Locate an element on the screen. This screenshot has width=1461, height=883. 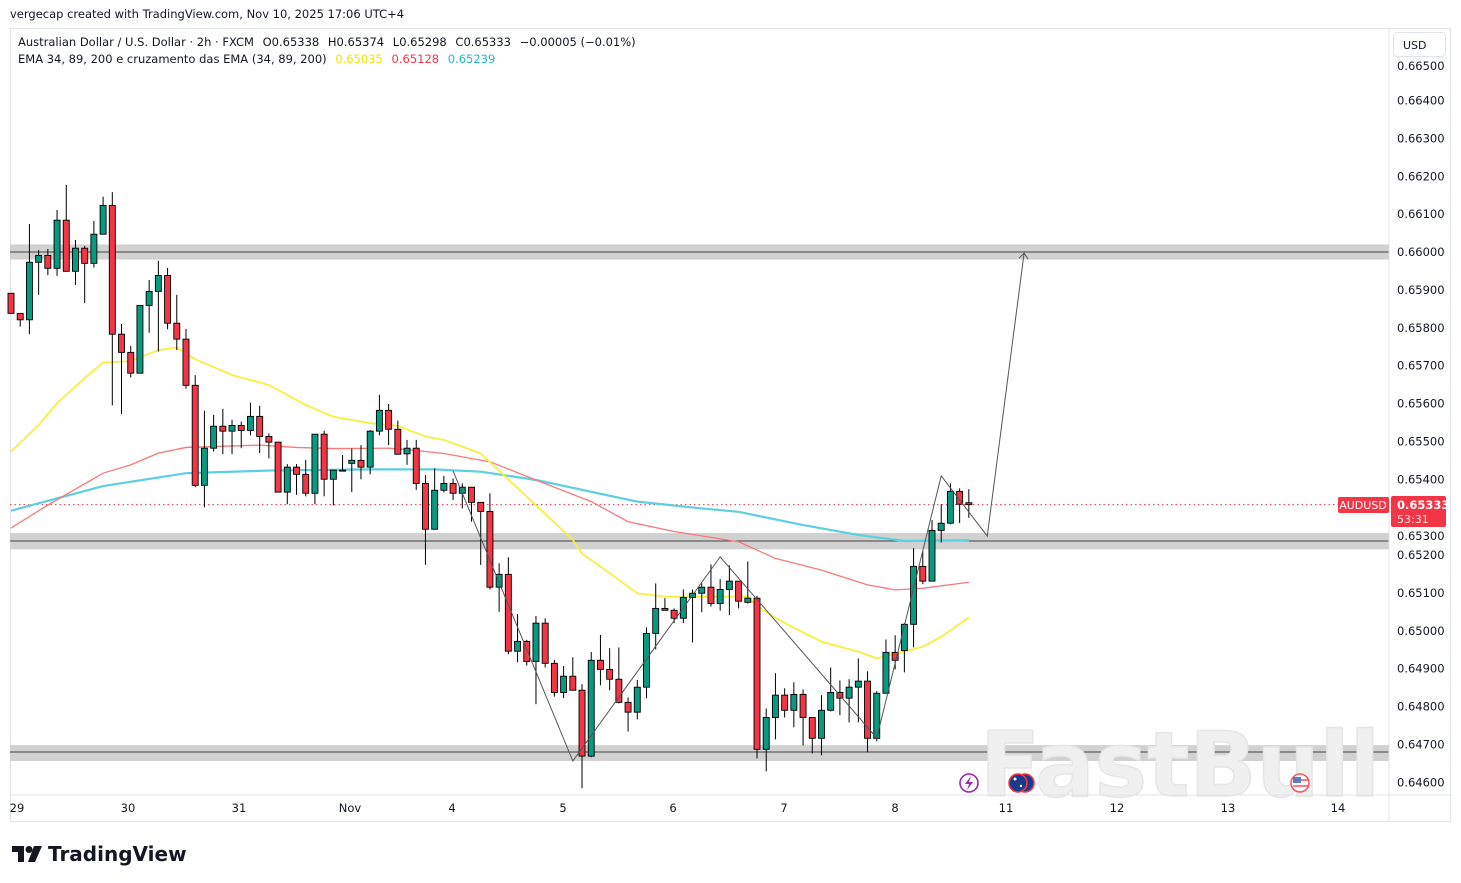
ema89-line is located at coordinates (489, 517).